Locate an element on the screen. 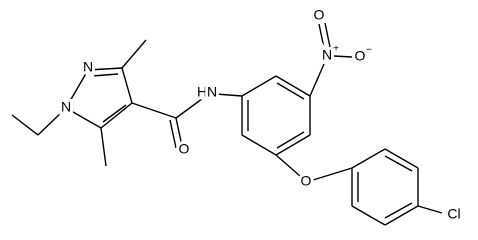  atom-label: Cl is located at coordinates (453, 214).